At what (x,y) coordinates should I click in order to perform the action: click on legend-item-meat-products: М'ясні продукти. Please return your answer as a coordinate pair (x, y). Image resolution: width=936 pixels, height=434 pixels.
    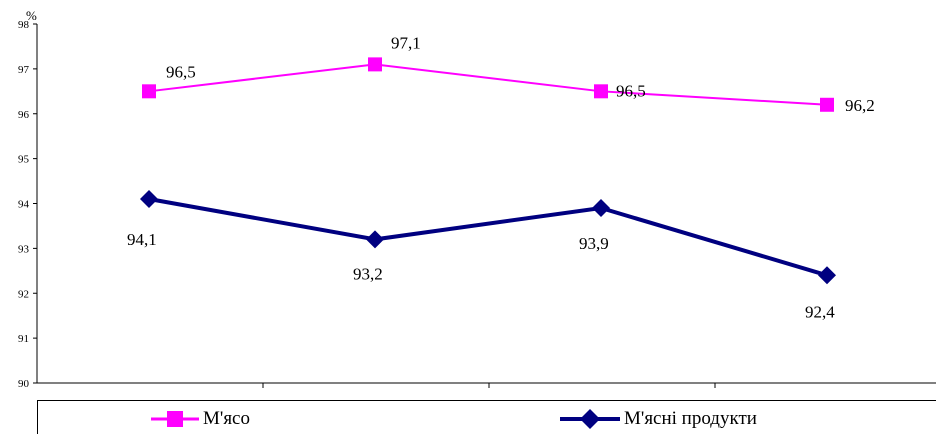
    Looking at the image, I should click on (658, 419).